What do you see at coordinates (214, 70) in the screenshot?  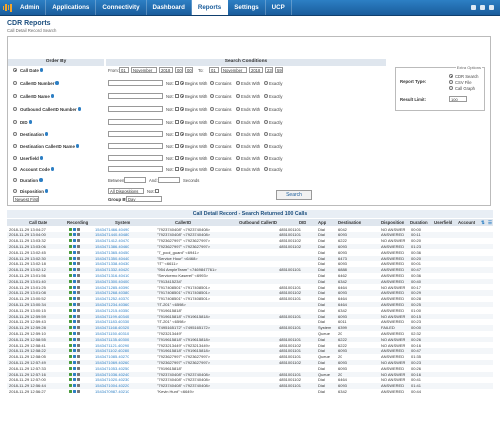 I see `to-day-select: 01` at bounding box center [214, 70].